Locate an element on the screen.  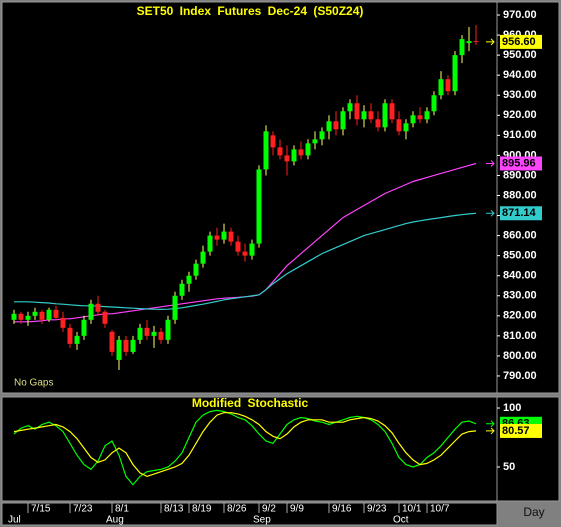
last-value-label: 80.57 is located at coordinates (516, 431).